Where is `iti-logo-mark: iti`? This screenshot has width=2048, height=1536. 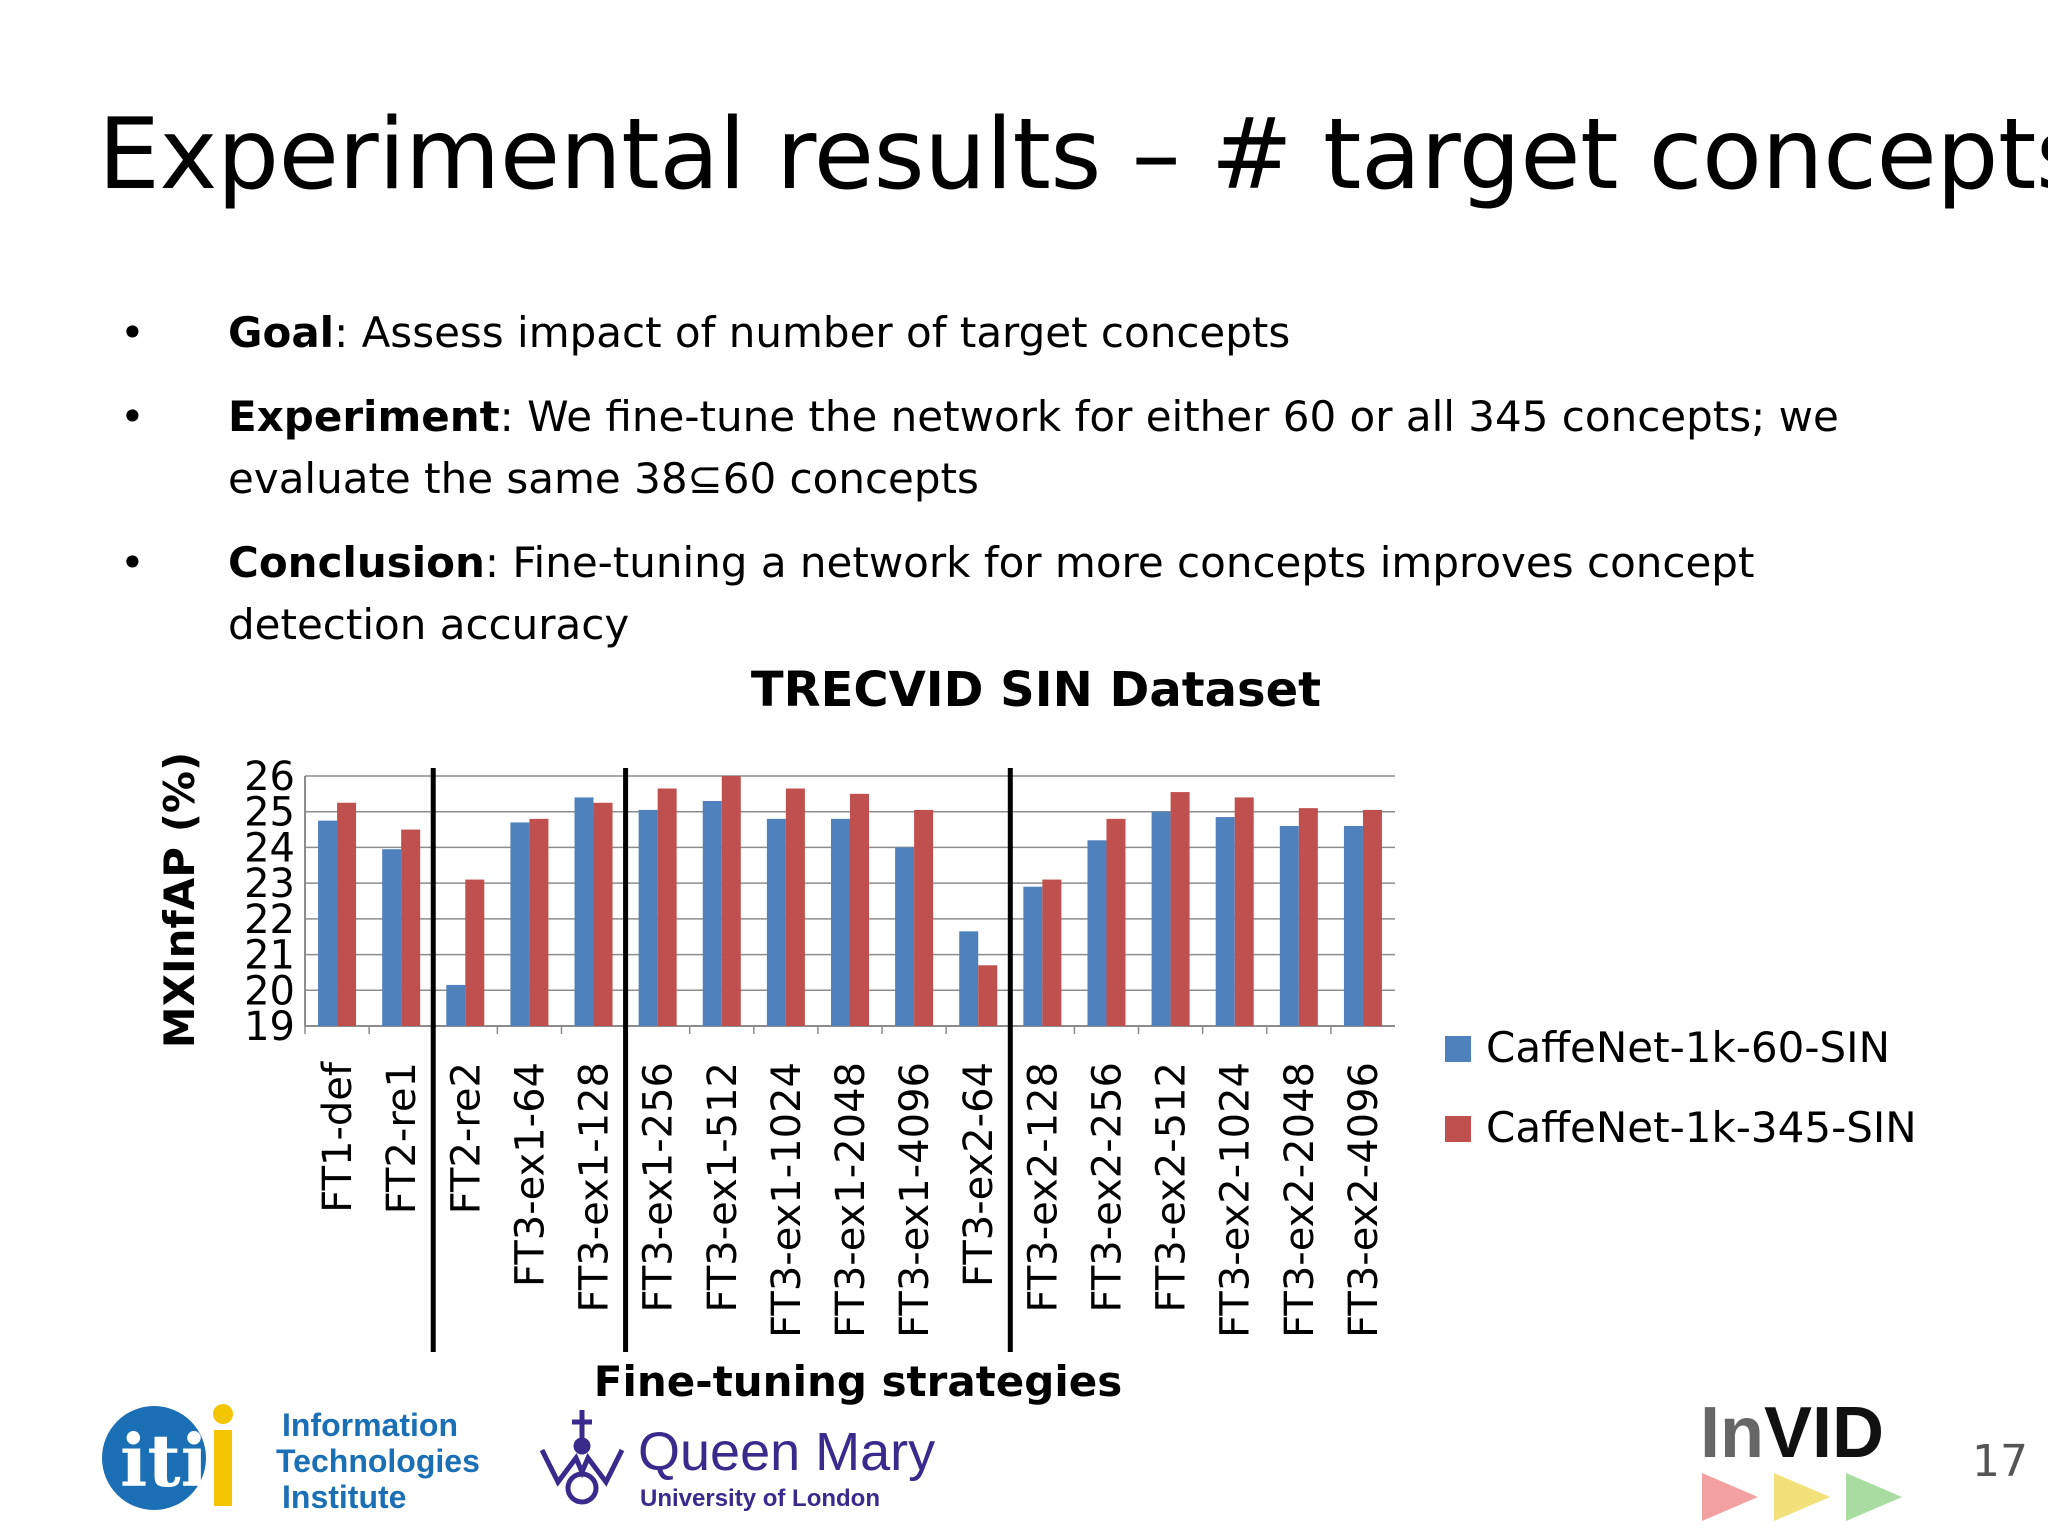
iti-logo-mark: iti is located at coordinates (164, 1460).